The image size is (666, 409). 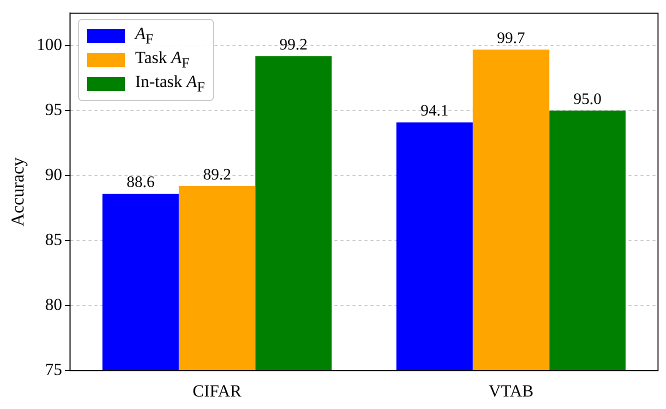 I want to click on data-label: 88.6, so click(x=140, y=183).